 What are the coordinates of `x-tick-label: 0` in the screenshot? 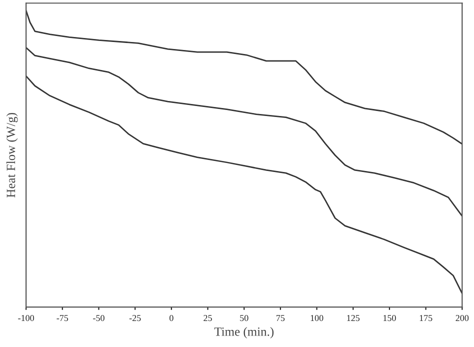 It's located at (172, 318).